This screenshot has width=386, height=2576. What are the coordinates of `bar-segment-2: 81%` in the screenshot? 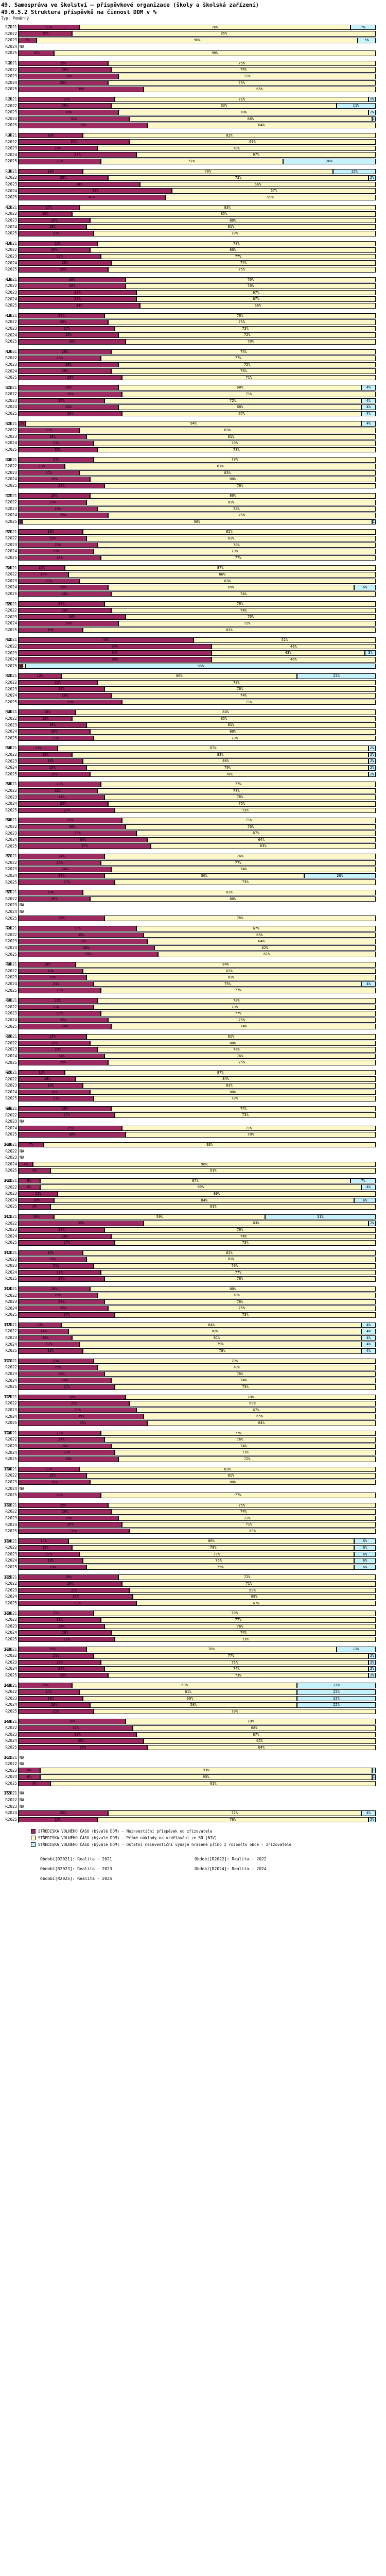 It's located at (231, 227).